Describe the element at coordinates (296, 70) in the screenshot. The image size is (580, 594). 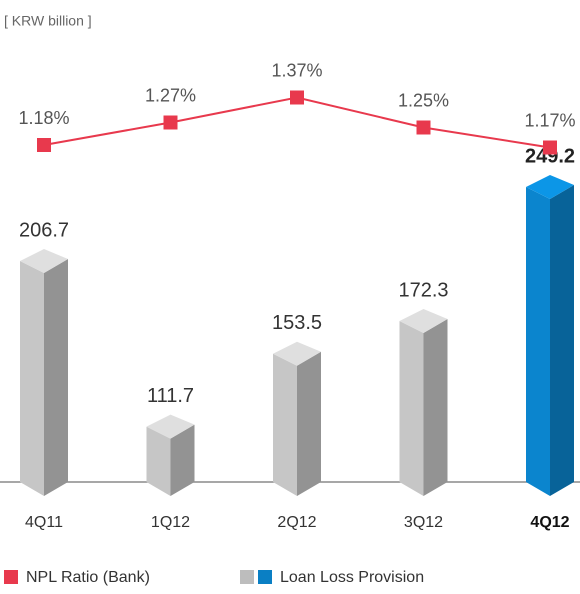
I see `line-value-label: 1.37%` at that location.